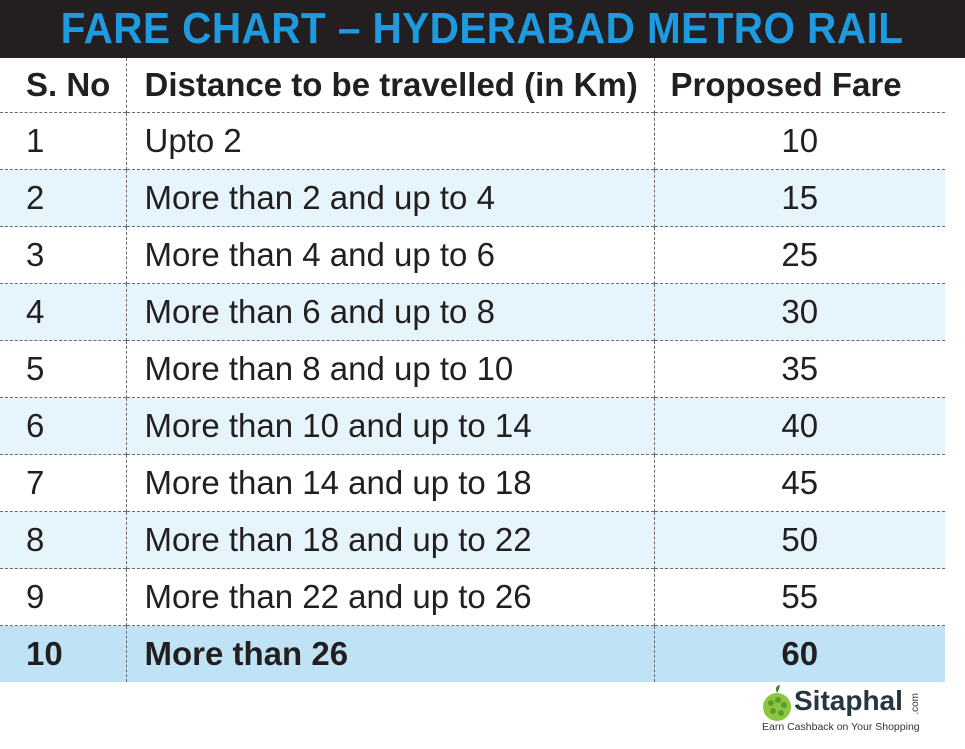 This screenshot has height=749, width=965. Describe the element at coordinates (390, 597) in the screenshot. I see `cell-distance: More than 22 and up to 26` at that location.